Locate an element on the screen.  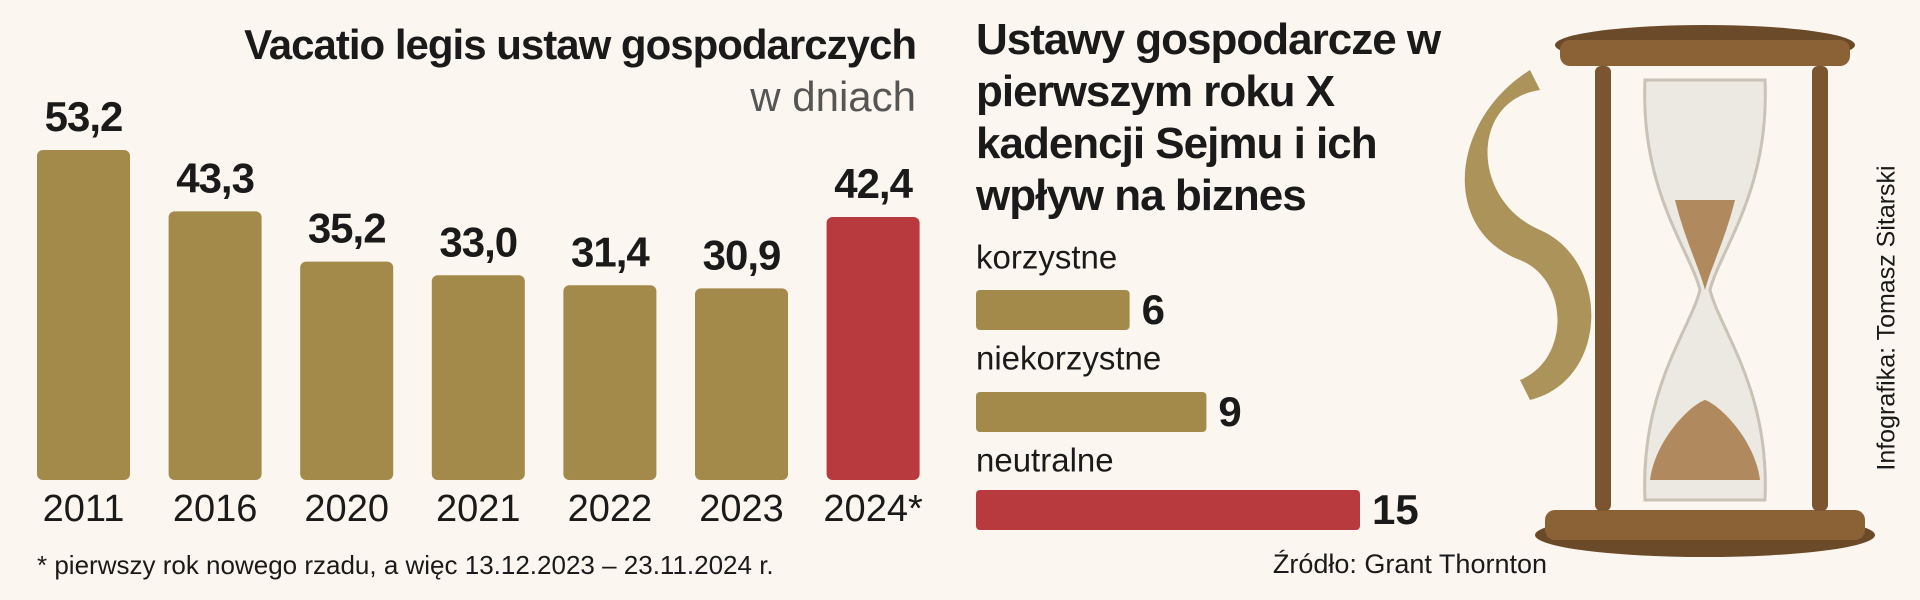
value-label: 42,4 is located at coordinates (873, 183).